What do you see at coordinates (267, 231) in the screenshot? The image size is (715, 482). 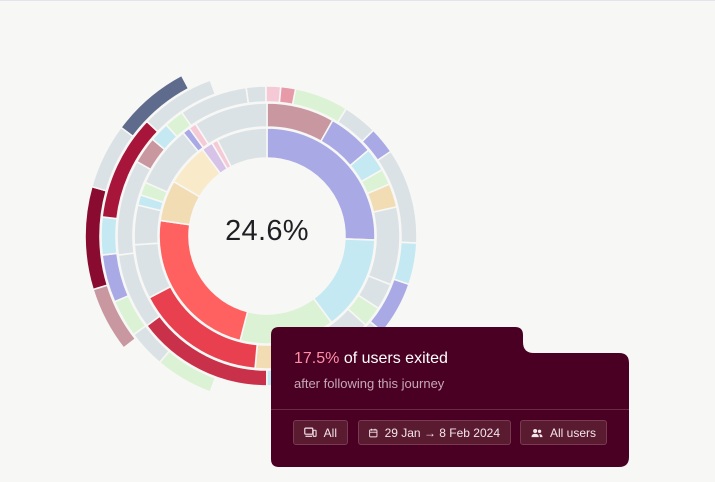 I see `center-value: 24.6%` at bounding box center [267, 231].